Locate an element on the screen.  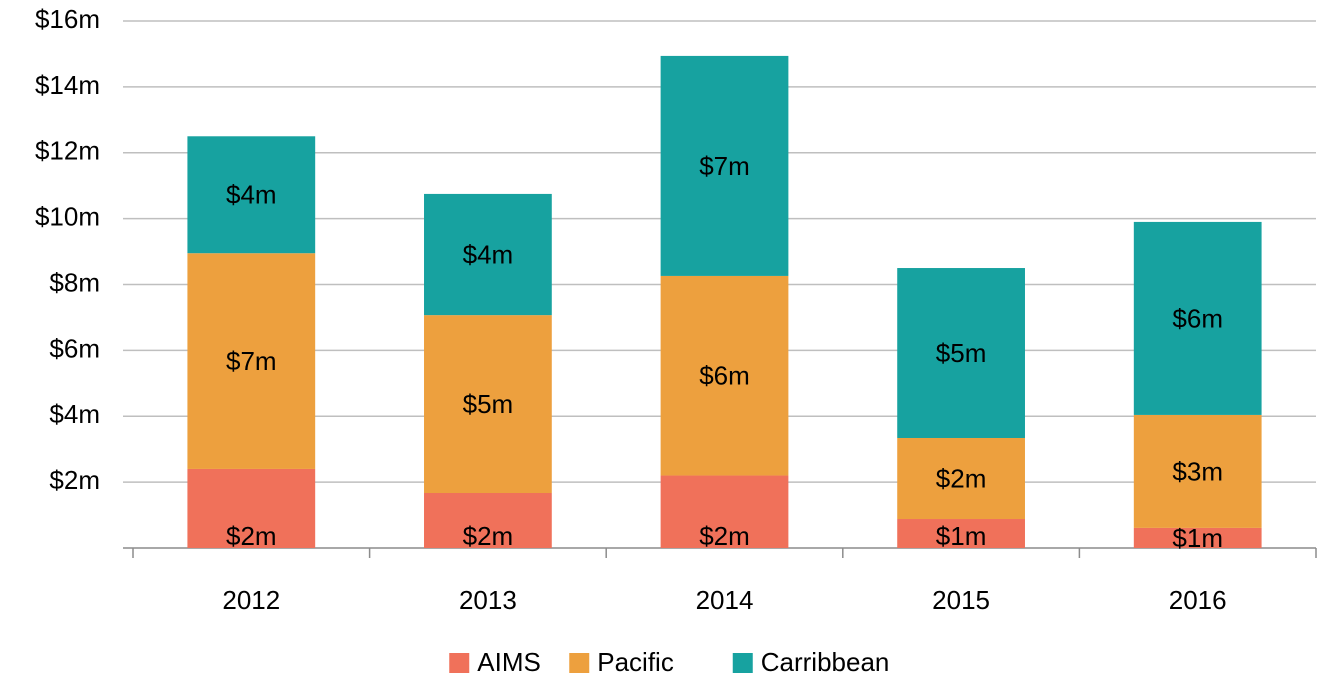
data-label: $1m is located at coordinates (961, 536).